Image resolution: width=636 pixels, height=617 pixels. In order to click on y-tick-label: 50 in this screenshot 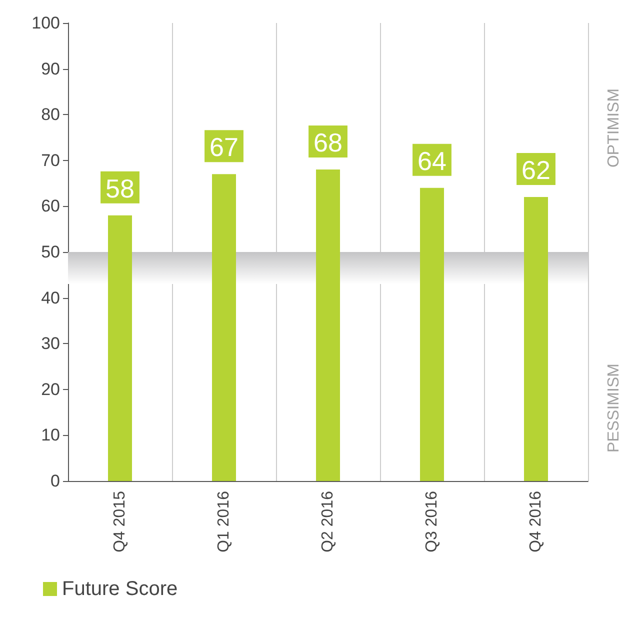, I will do `click(50, 252)`.